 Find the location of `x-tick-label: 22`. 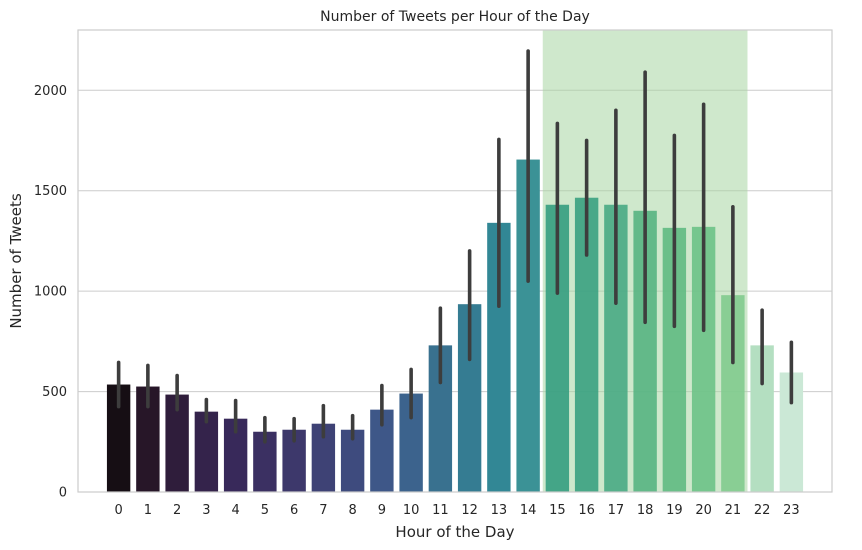

x-tick-label: 22 is located at coordinates (762, 510).